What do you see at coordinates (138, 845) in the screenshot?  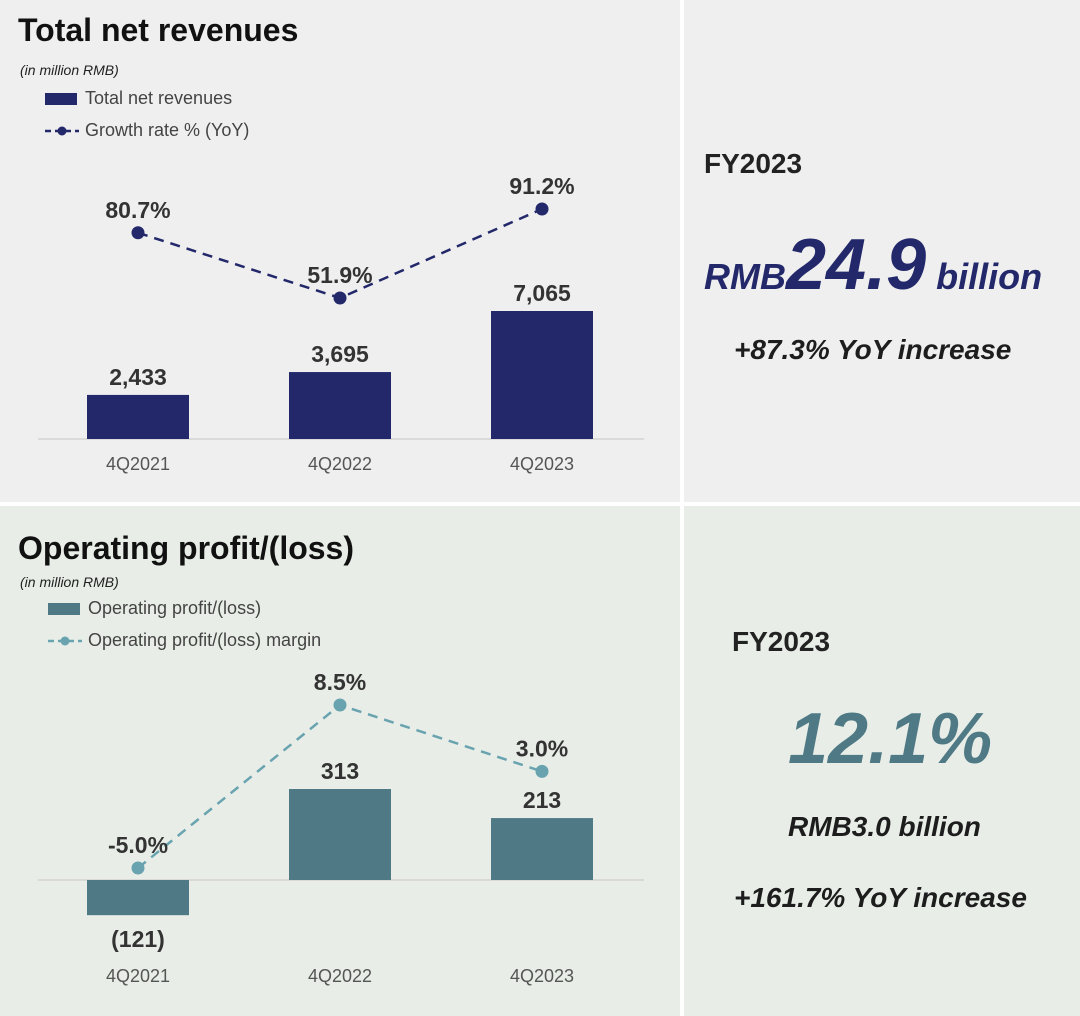 I see `line-value-label: -5.0%` at bounding box center [138, 845].